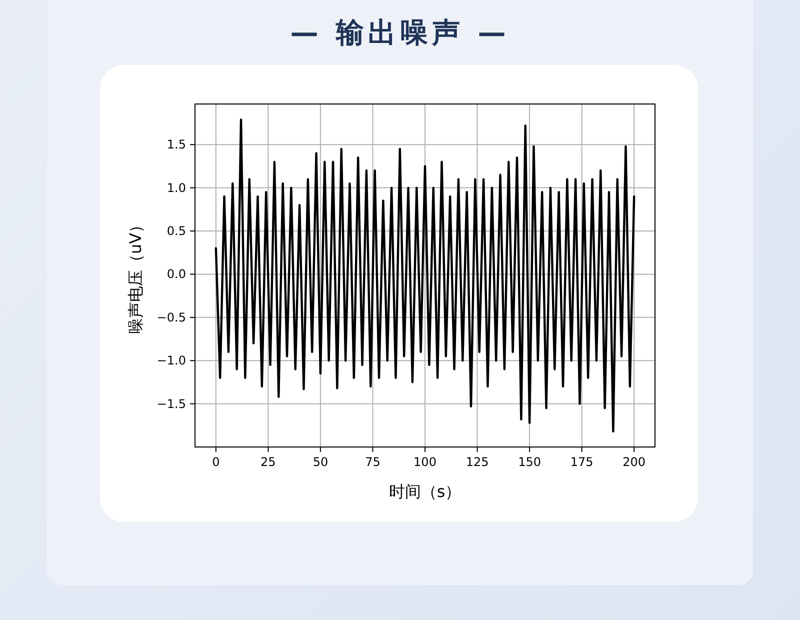 The image size is (800, 620). I want to click on y-tick-label: −1.5, so click(171, 403).